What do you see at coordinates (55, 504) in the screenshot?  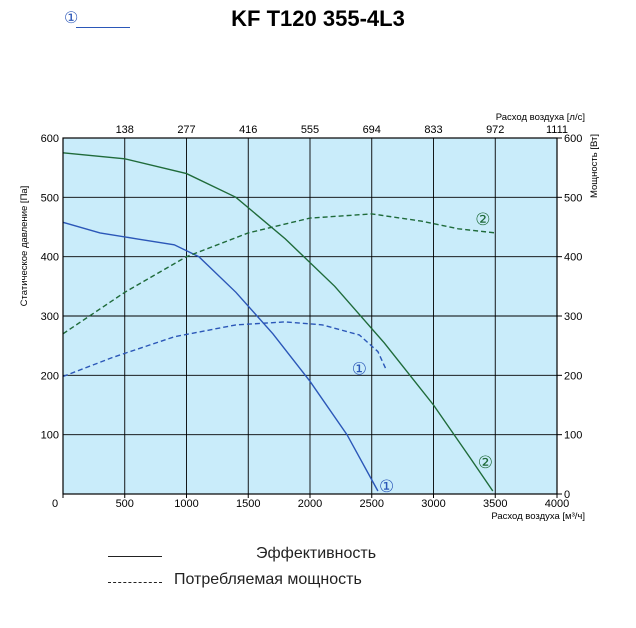 I see `x-bottom-tick-label: 0` at bounding box center [55, 504].